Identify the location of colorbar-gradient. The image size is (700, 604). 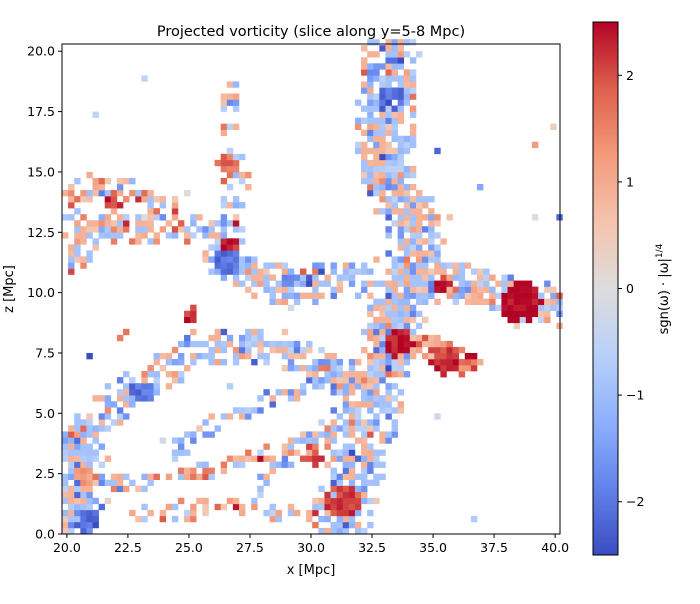
(605, 288).